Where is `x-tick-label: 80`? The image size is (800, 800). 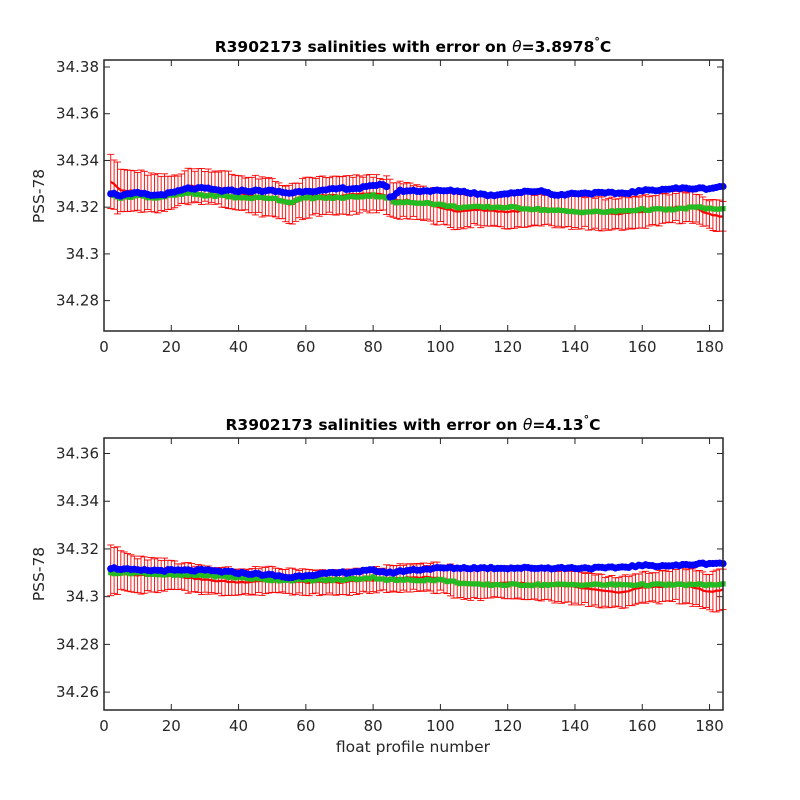 x-tick-label: 80 is located at coordinates (373, 347).